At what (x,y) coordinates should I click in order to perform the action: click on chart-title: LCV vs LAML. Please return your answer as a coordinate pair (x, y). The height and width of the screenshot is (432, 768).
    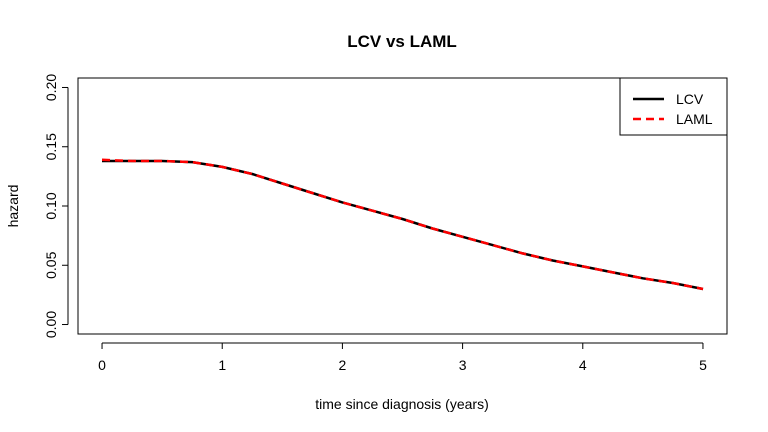
    Looking at the image, I should click on (402, 41).